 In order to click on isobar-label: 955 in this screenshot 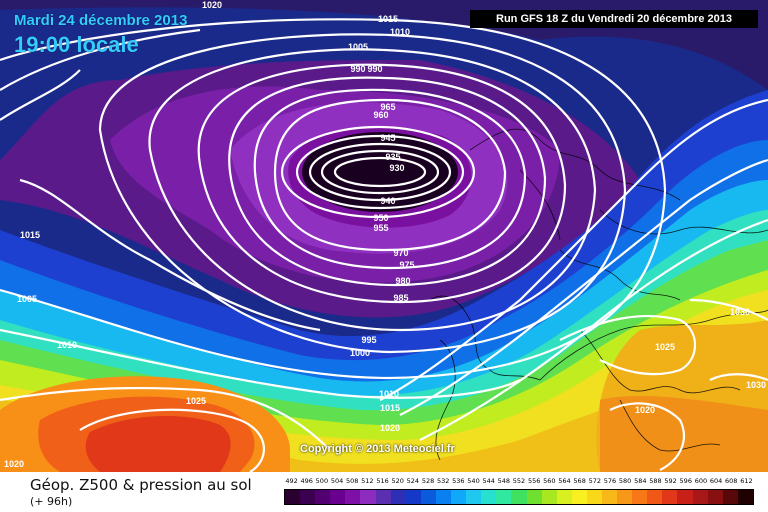, I will do `click(380, 228)`.